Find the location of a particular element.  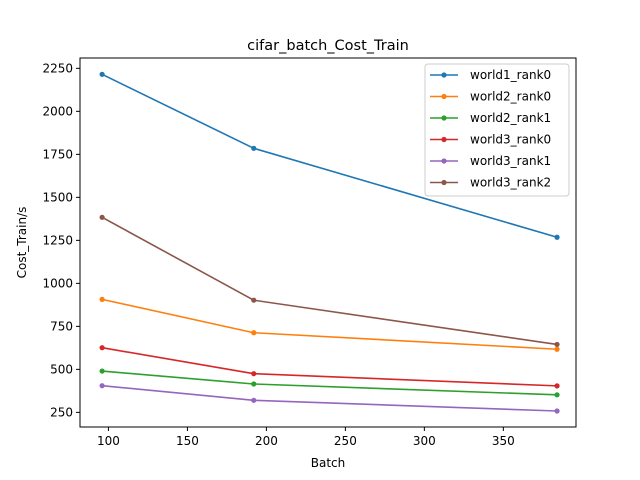

y-tick-label: 2250 is located at coordinates (57, 68).